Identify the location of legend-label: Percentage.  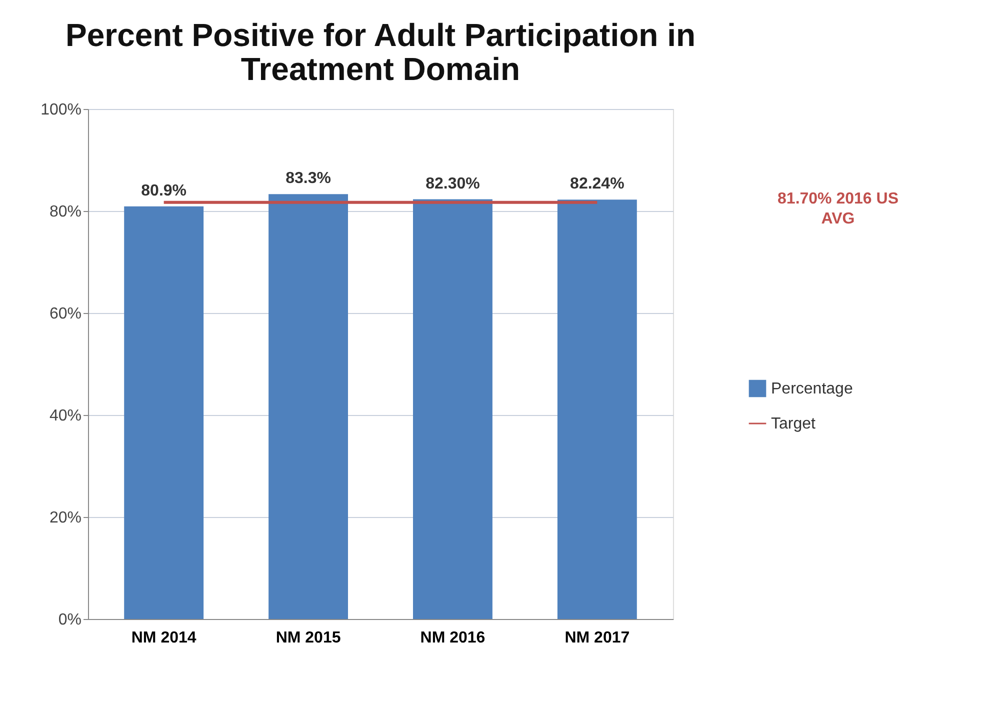
(812, 389).